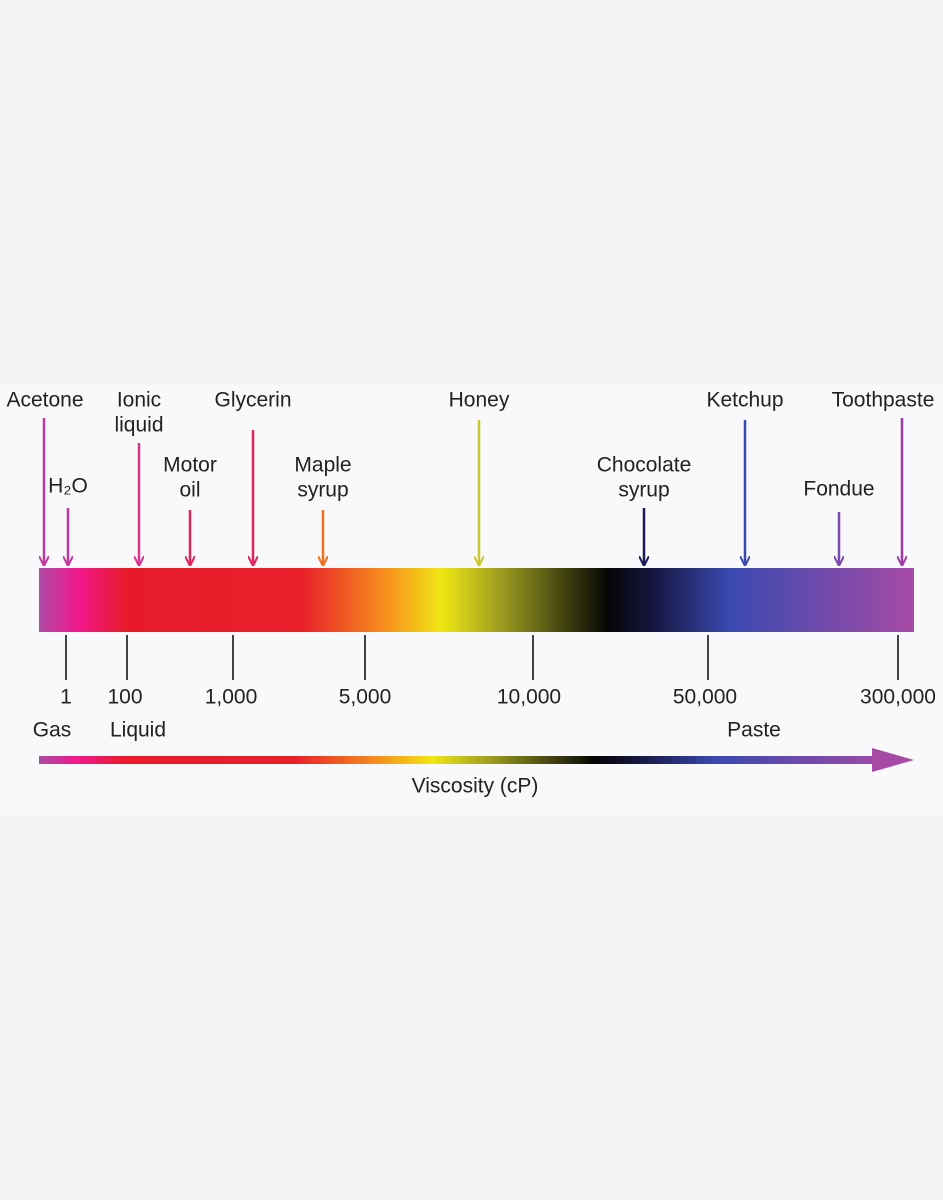  Describe the element at coordinates (124, 697) in the screenshot. I see `tick-label: 100` at that location.